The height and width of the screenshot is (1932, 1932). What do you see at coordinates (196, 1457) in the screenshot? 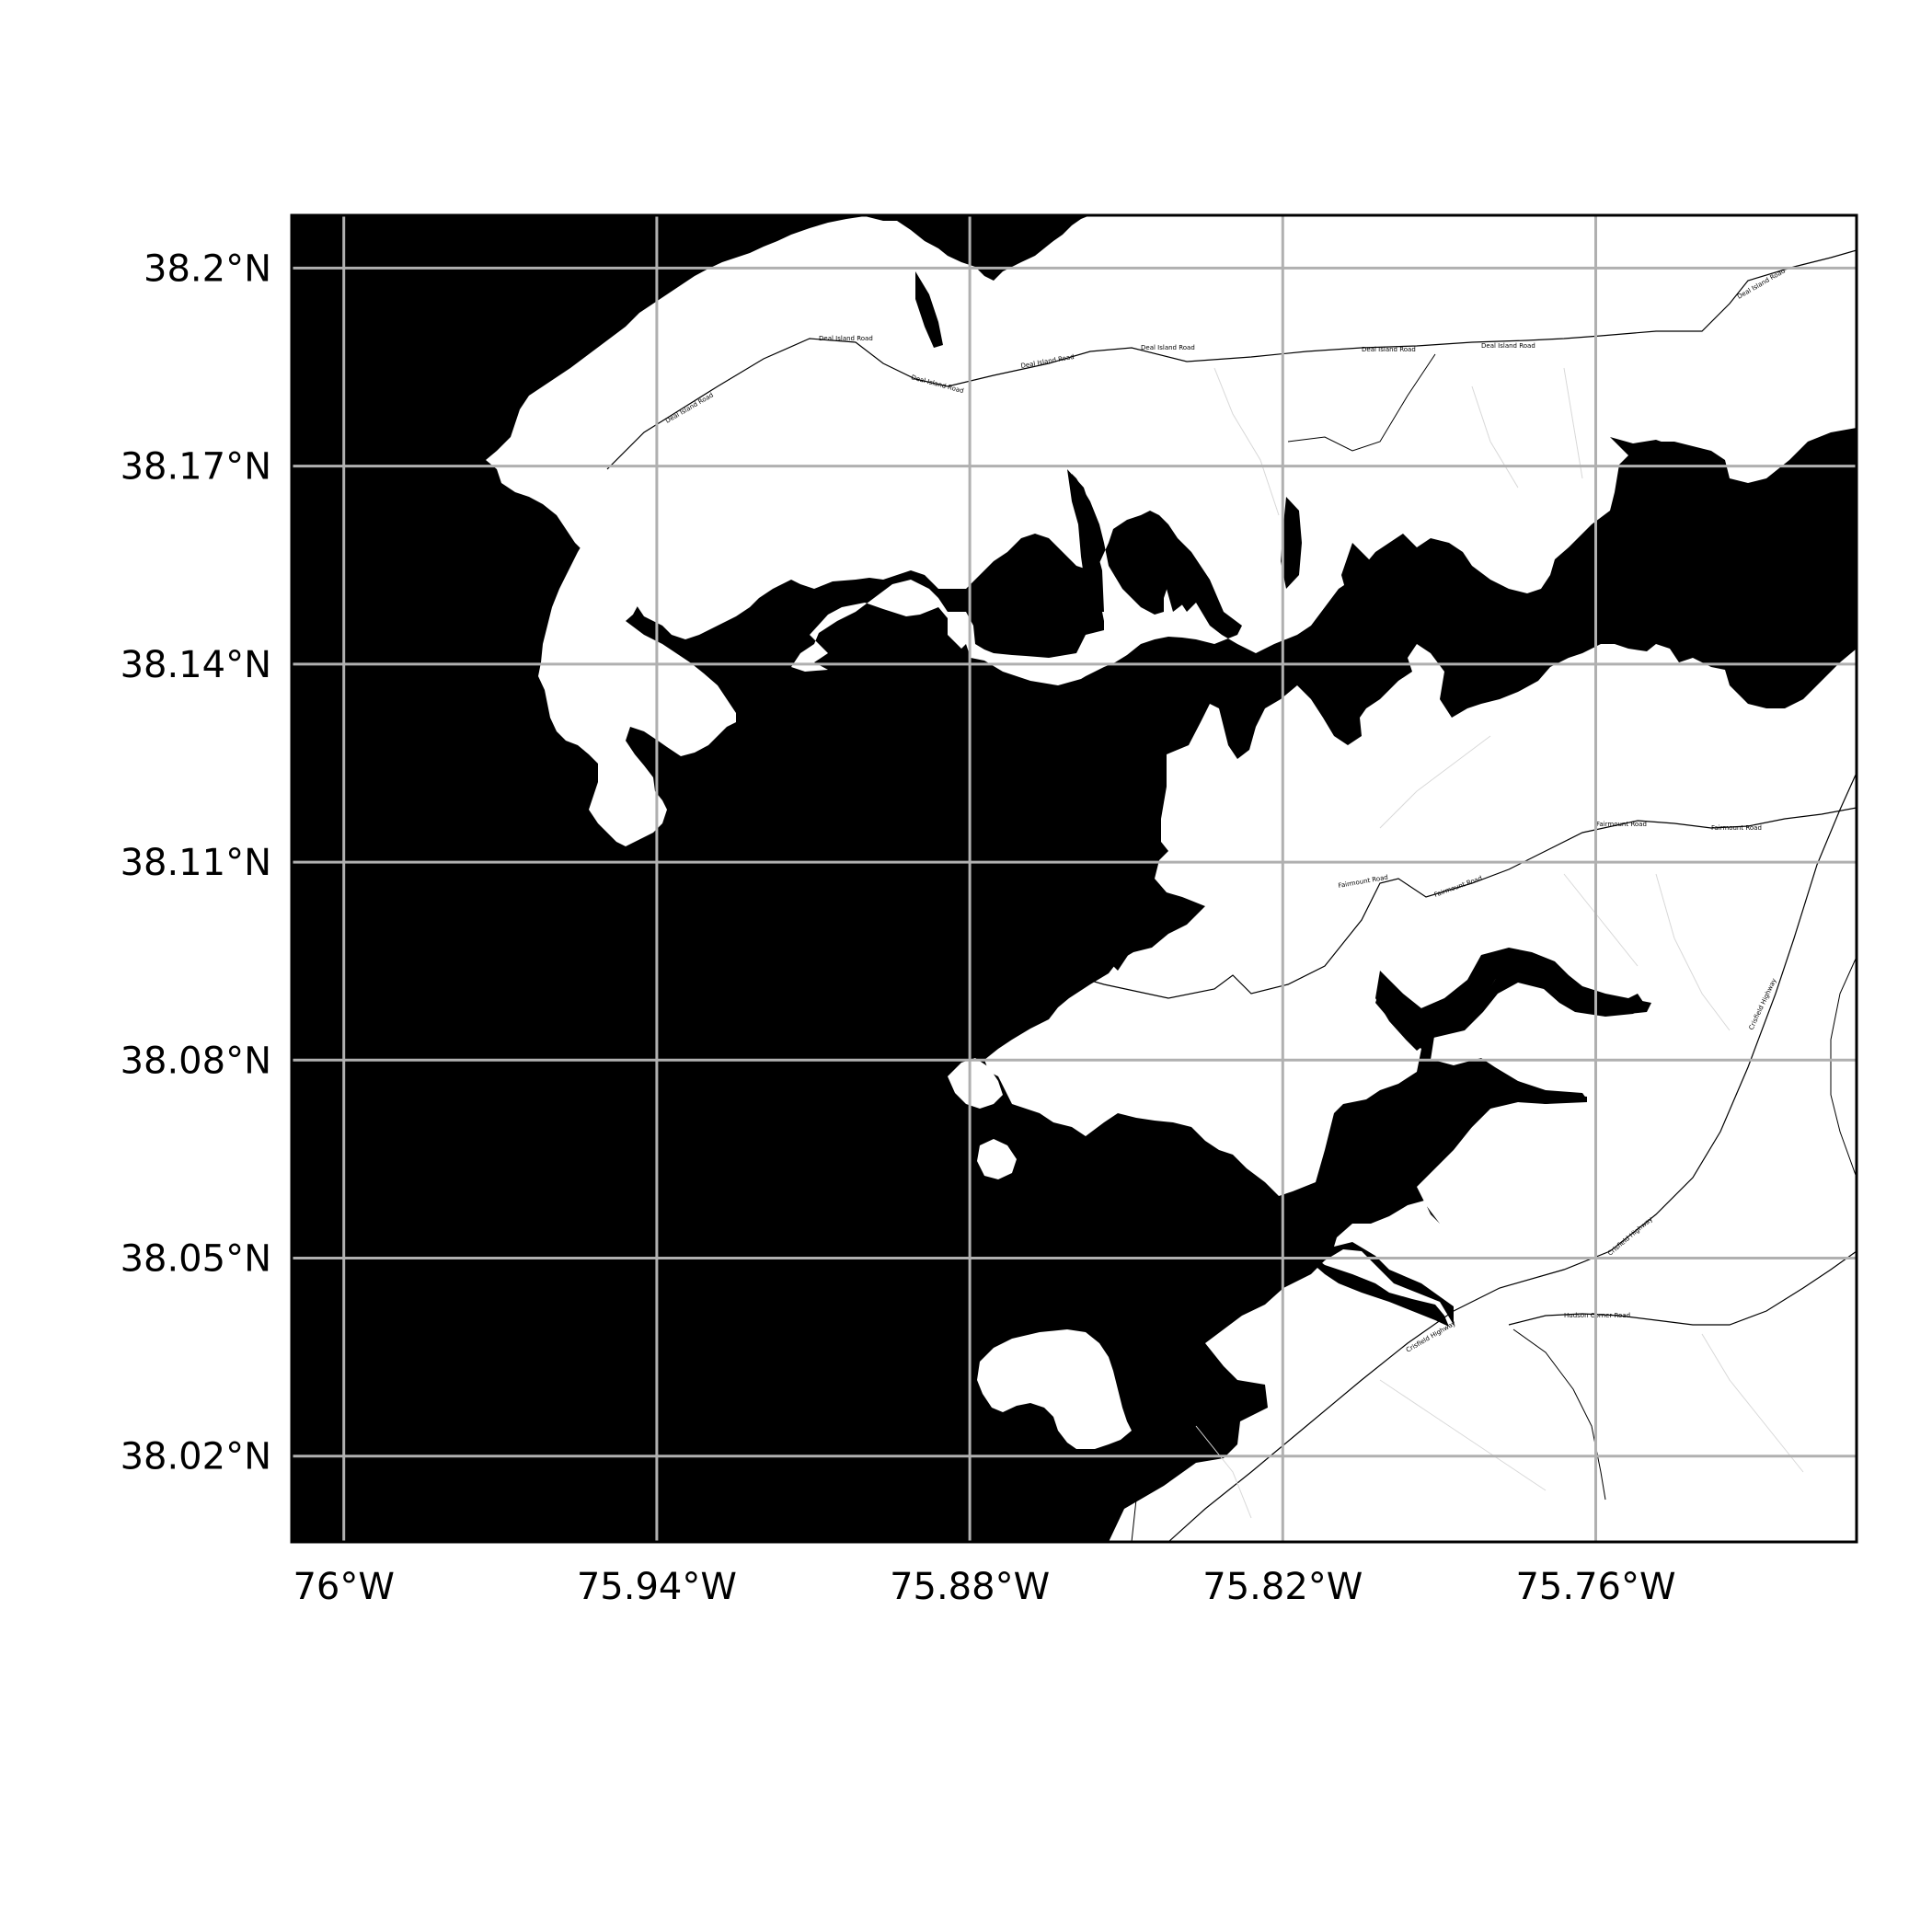
I see `latitude-tick-label: 38.02°N` at bounding box center [196, 1457].